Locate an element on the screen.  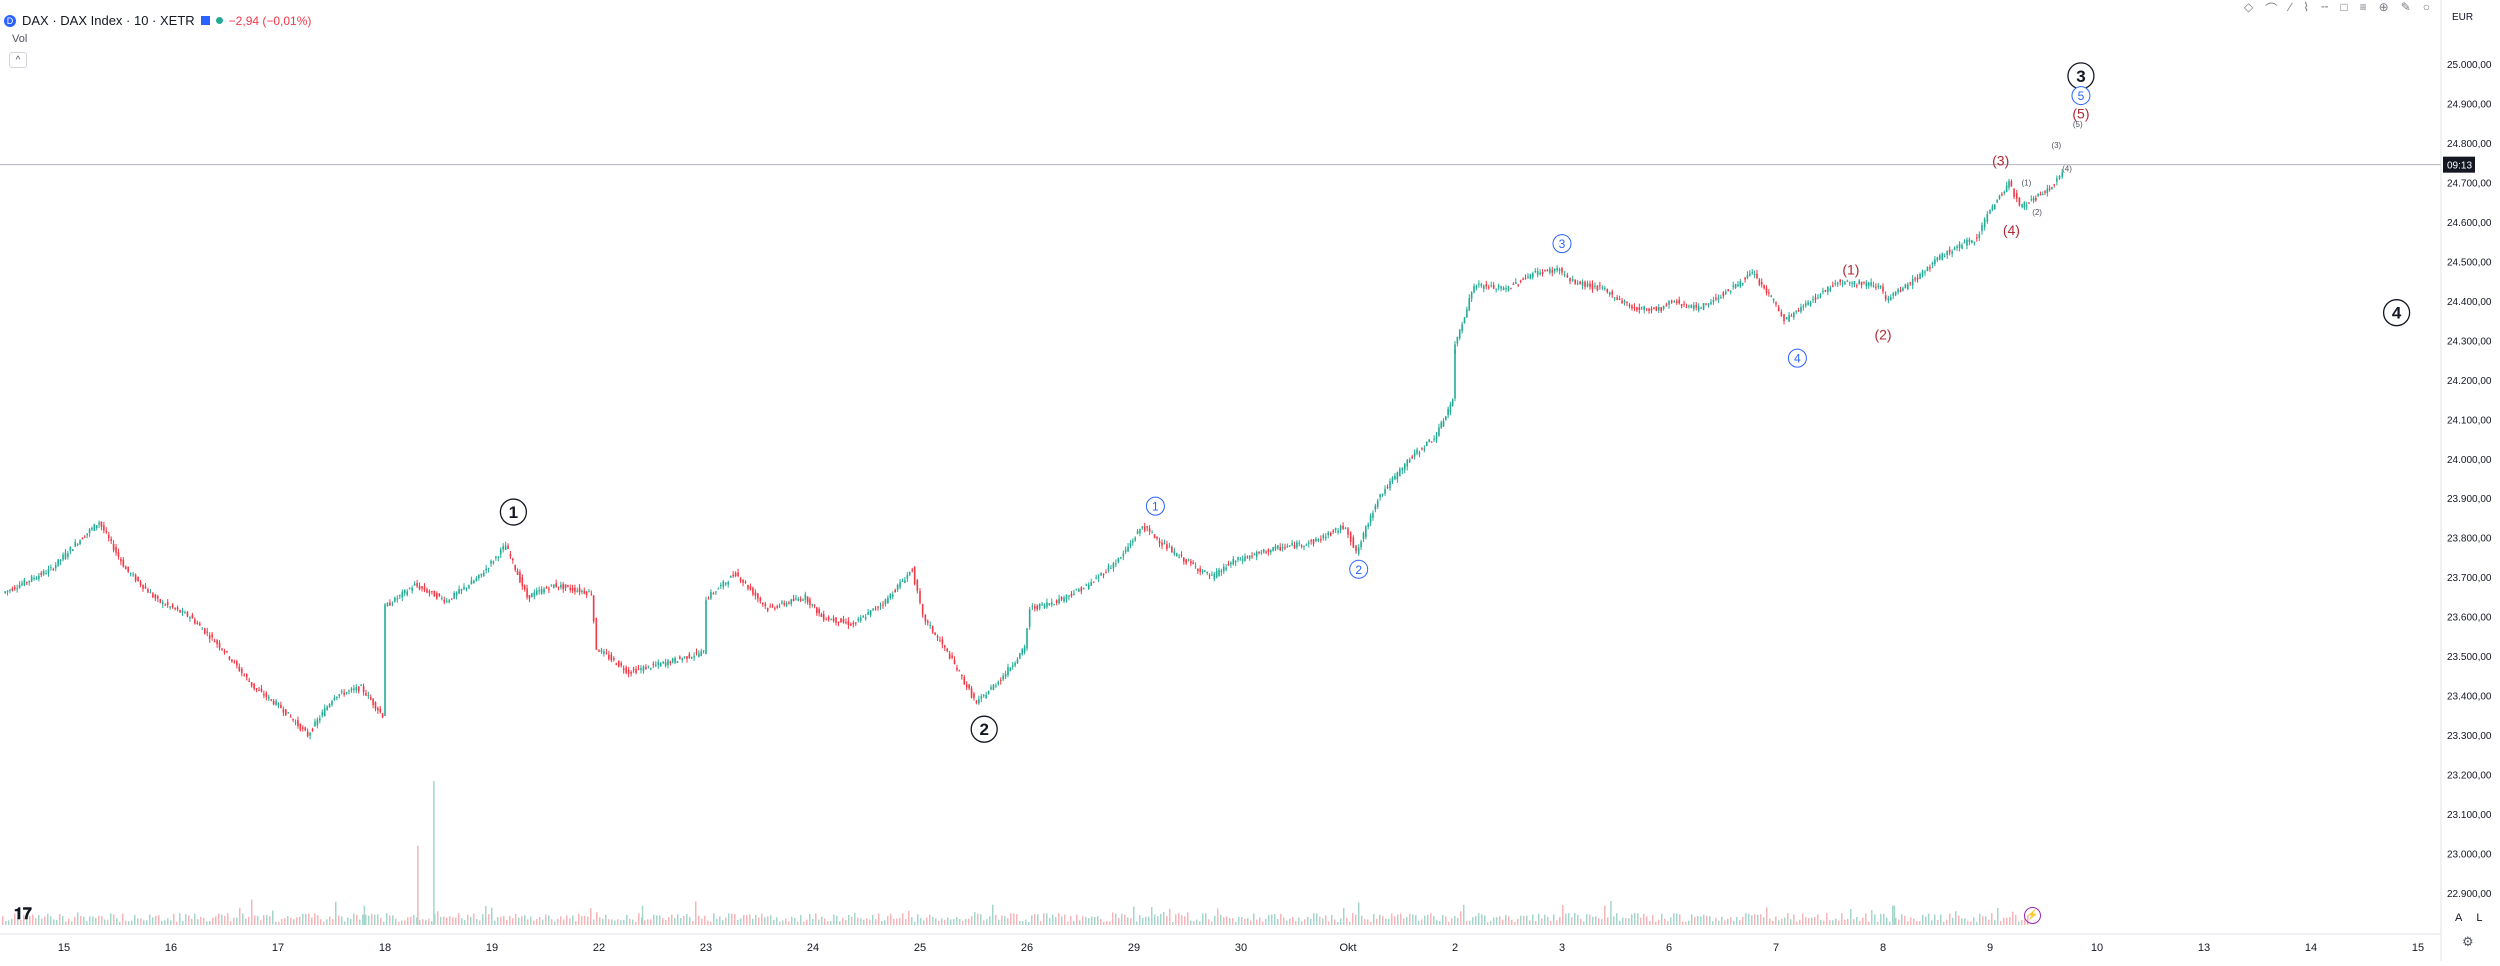
wave-tiny-label: (1) is located at coordinates (2026, 182).